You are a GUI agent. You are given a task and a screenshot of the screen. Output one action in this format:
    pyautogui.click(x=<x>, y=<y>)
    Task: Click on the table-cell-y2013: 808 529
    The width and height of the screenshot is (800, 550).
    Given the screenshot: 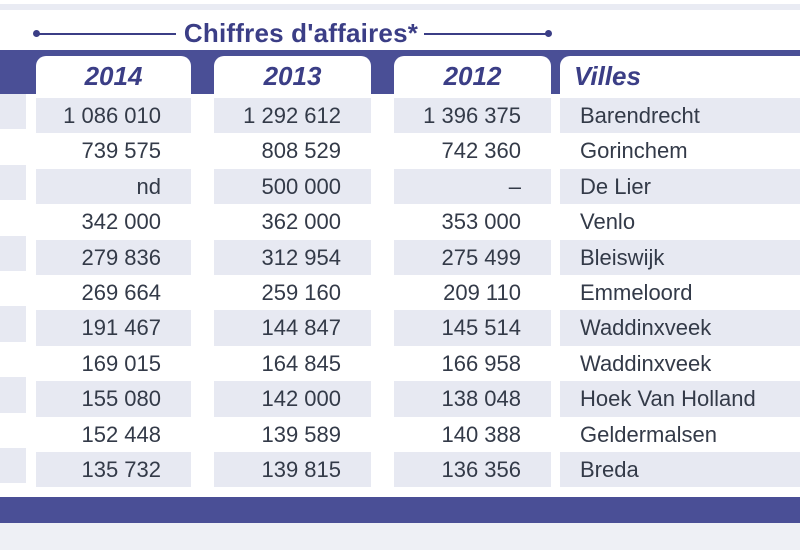 What is the action you would take?
    pyautogui.click(x=301, y=151)
    